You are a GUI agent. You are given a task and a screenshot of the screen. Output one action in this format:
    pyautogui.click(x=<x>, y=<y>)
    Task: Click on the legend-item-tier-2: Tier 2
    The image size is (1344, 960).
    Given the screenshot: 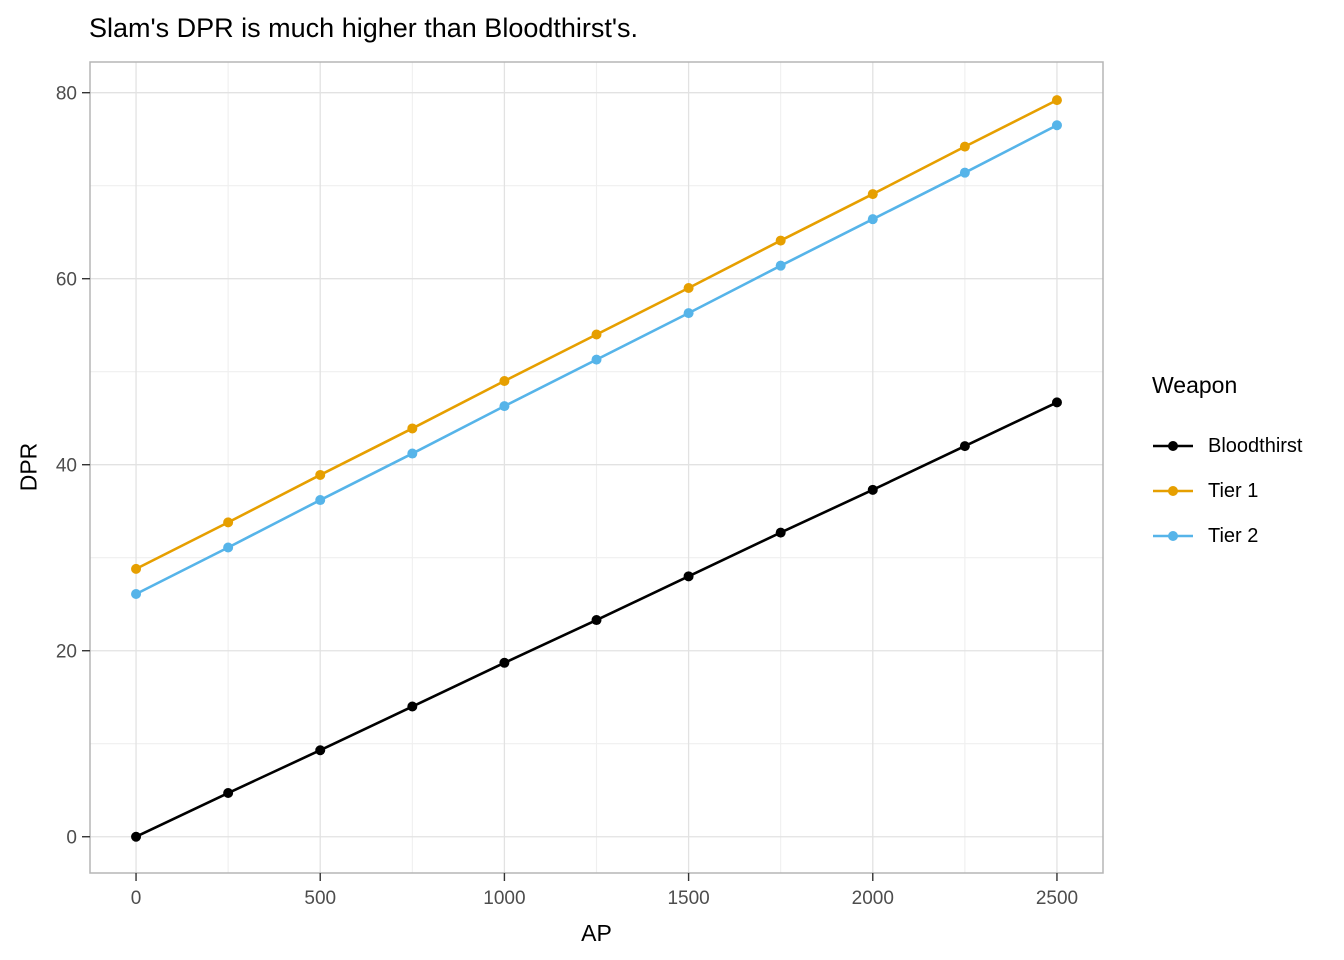 What is the action you would take?
    pyautogui.click(x=1227, y=536)
    